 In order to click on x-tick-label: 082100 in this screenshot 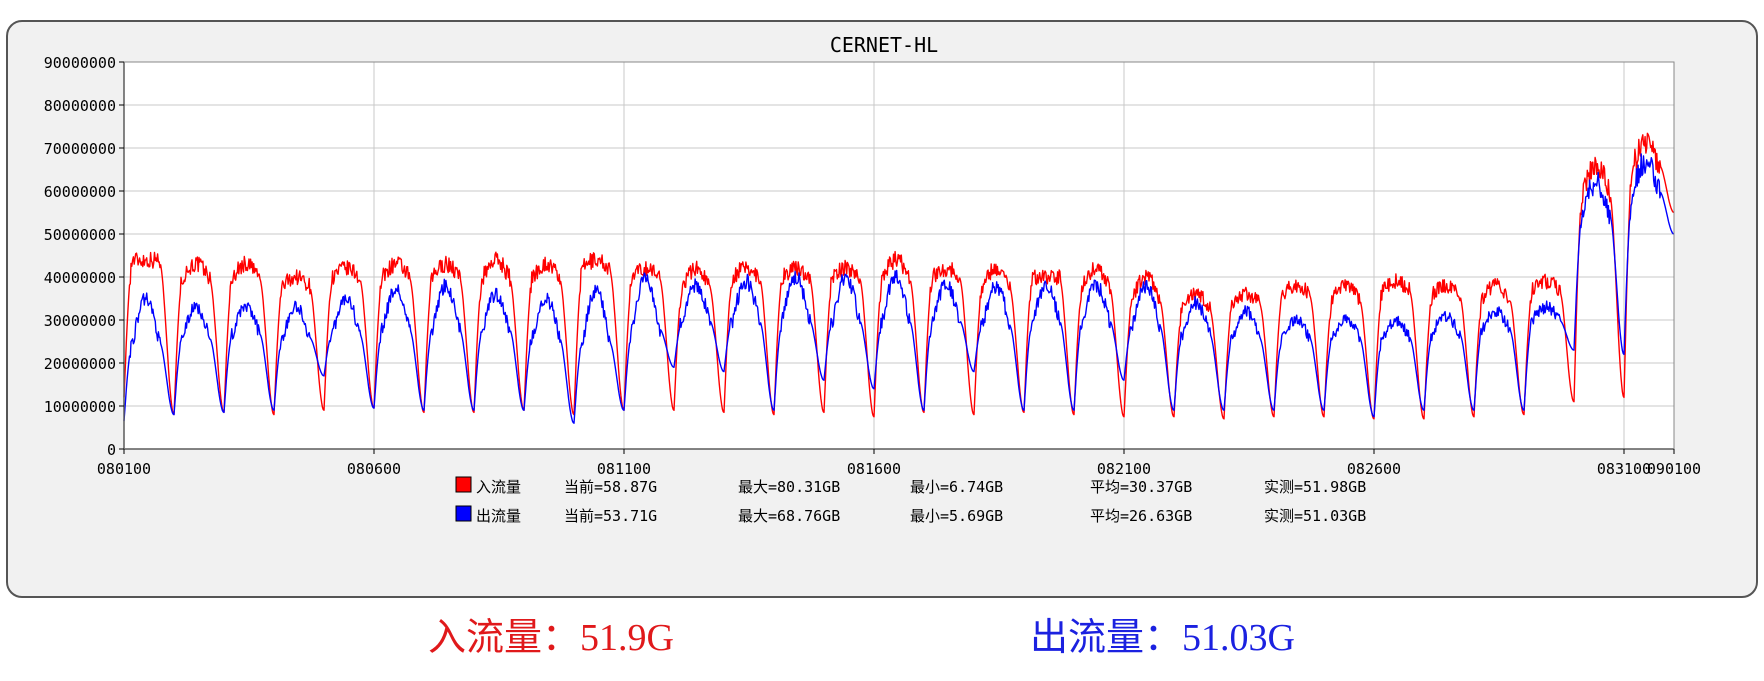, I will do `click(1124, 469)`.